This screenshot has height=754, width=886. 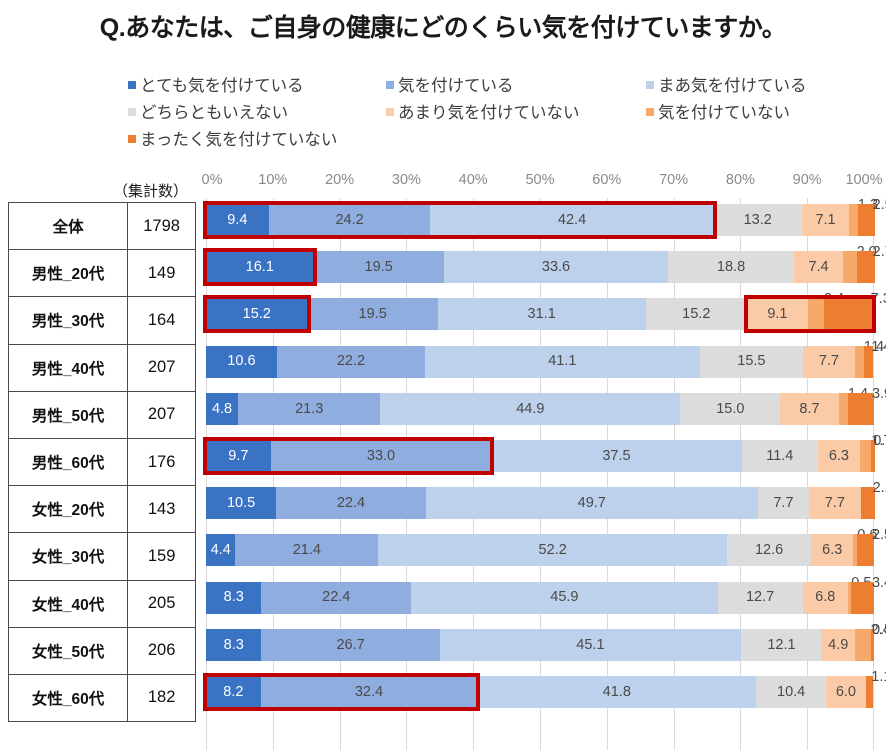 What do you see at coordinates (273, 180) in the screenshot?
I see `x-axis-tick: 10%` at bounding box center [273, 180].